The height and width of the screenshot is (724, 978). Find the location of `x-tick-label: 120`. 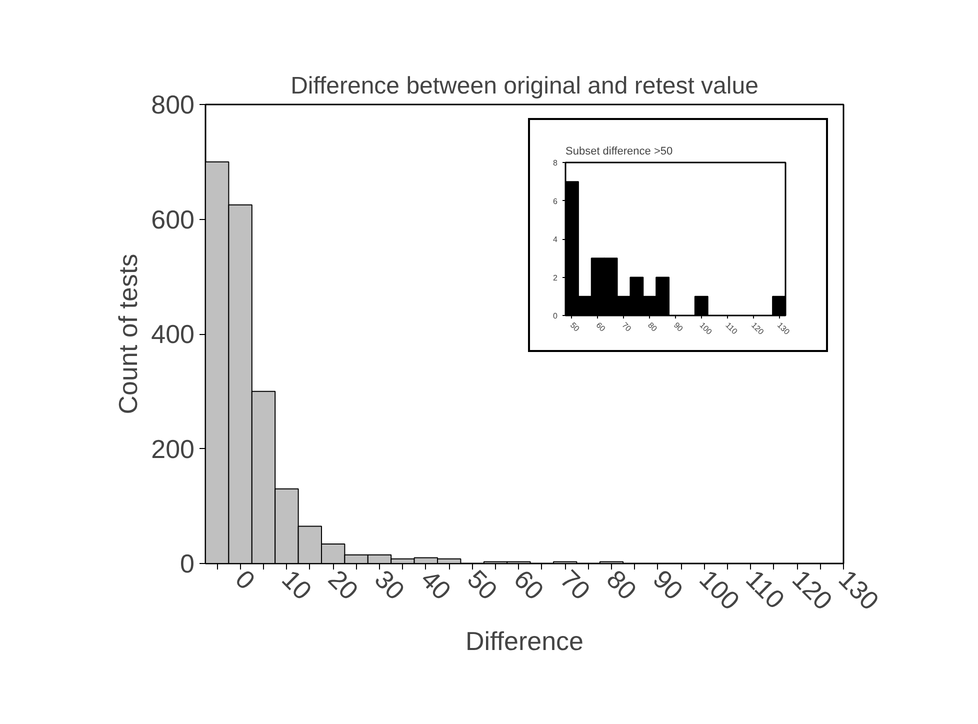

x-tick-label: 120 is located at coordinates (758, 328).